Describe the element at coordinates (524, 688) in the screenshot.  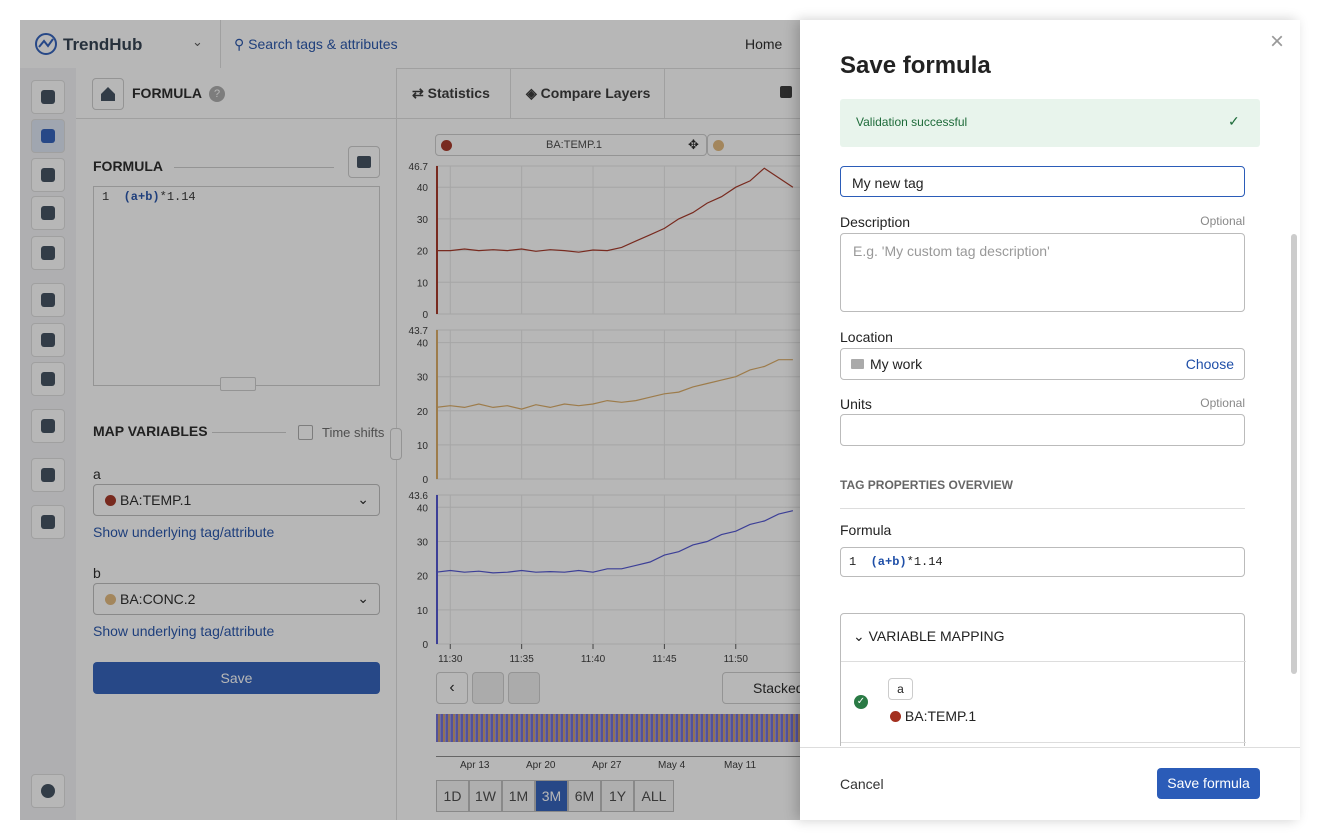
I see `clock` at that location.